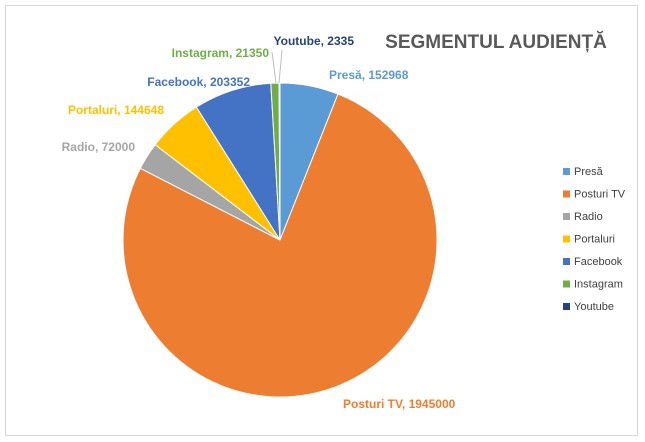 This screenshot has height=442, width=645. I want to click on data-label: Facebook, 203352, so click(198, 82).